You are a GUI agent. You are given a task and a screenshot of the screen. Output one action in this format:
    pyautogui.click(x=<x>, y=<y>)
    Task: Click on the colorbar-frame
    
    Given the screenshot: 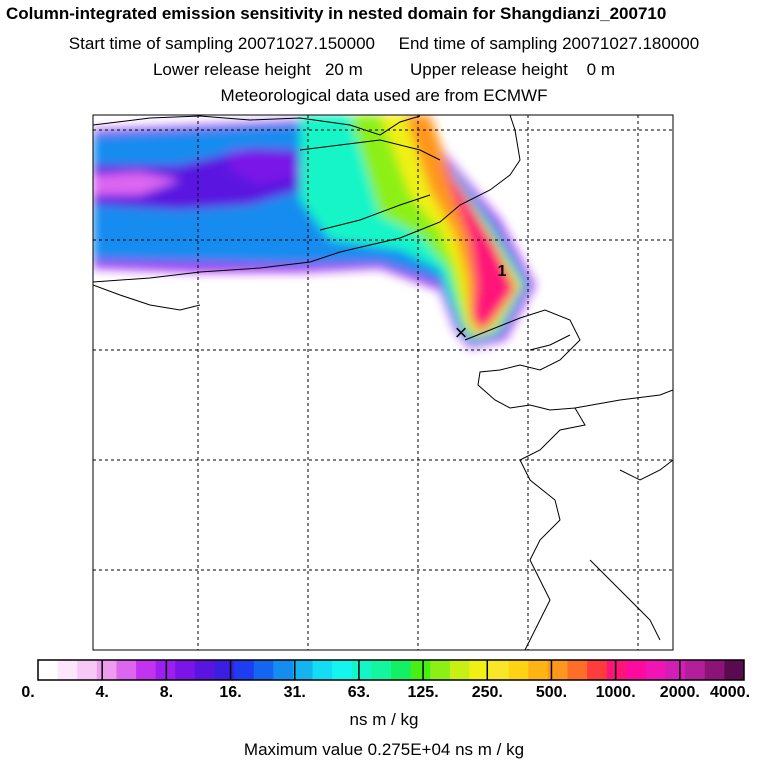 What is the action you would take?
    pyautogui.click(x=391, y=670)
    